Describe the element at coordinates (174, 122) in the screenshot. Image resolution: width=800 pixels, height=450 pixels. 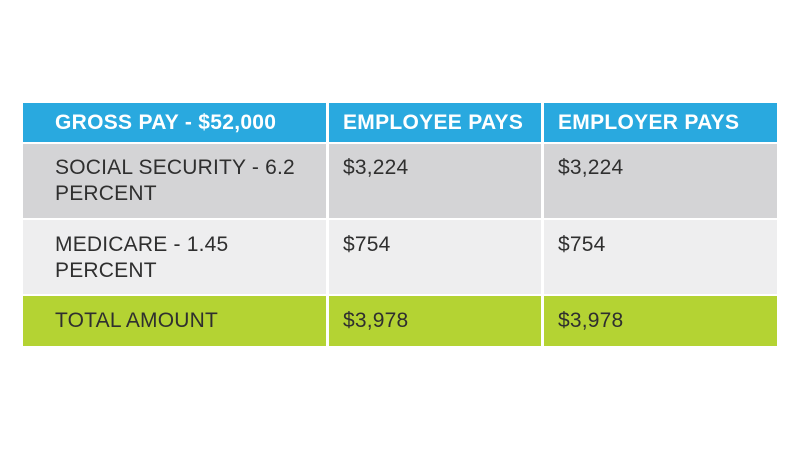
I see `header-gross-pay: GROSS PAY - $52,000` at that location.